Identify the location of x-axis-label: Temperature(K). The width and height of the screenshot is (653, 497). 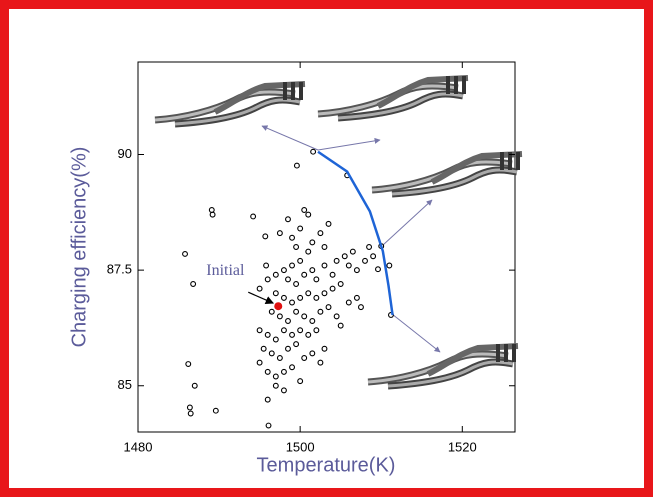
(326, 465).